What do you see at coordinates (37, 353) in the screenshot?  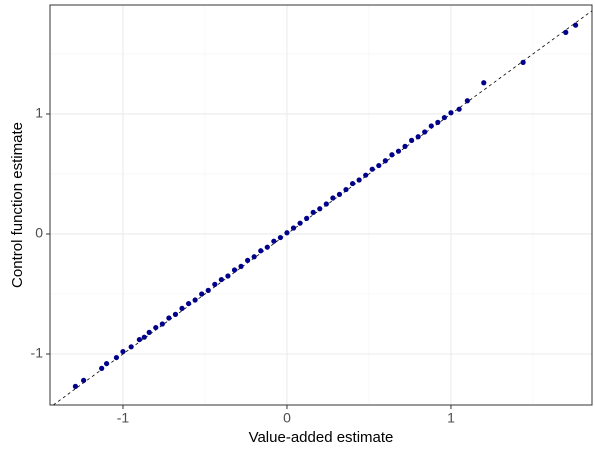 I see `y-tick-label: -1` at bounding box center [37, 353].